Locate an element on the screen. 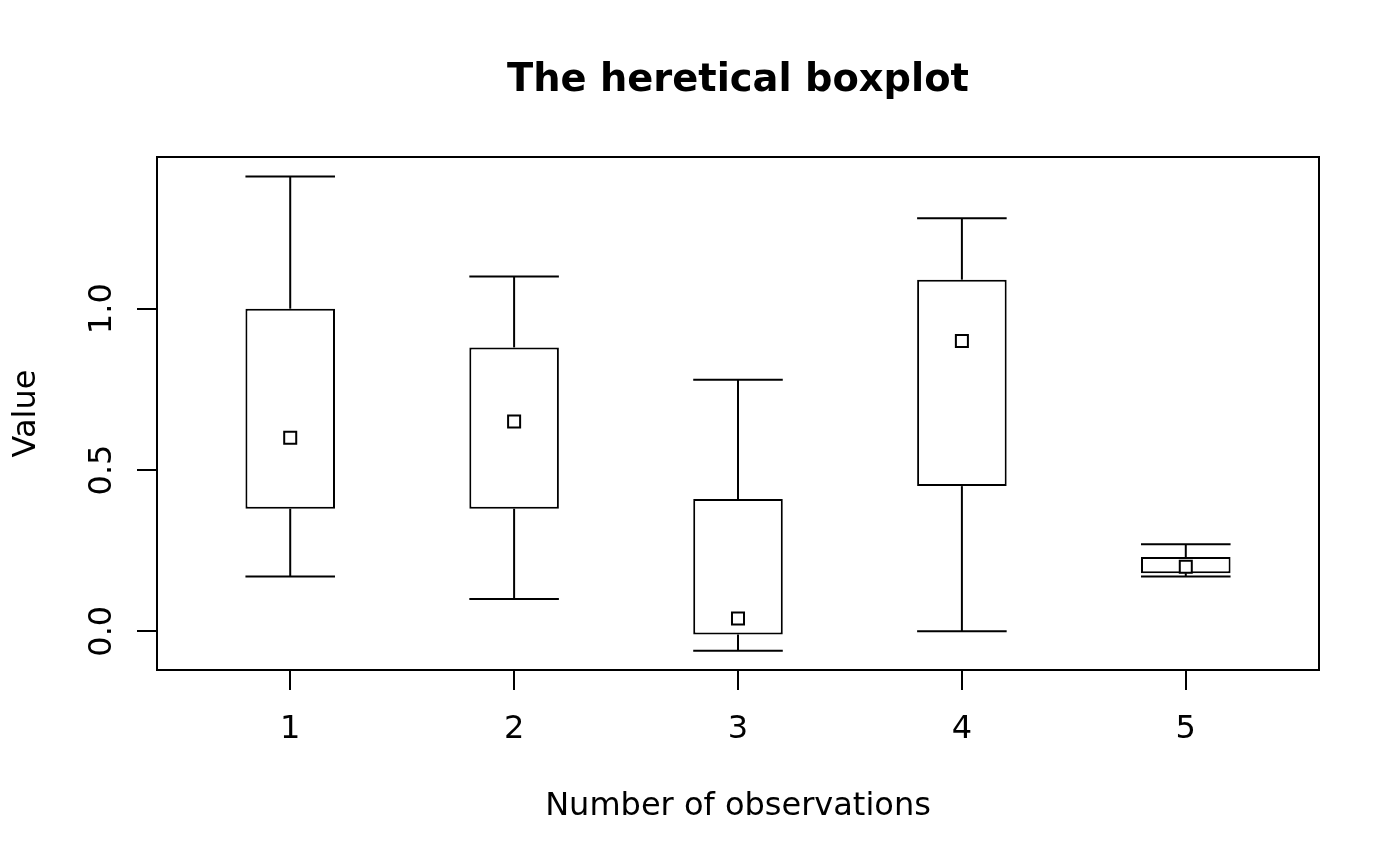 This screenshot has height=866, width=1400. x-tick-label: 1 is located at coordinates (290, 727).